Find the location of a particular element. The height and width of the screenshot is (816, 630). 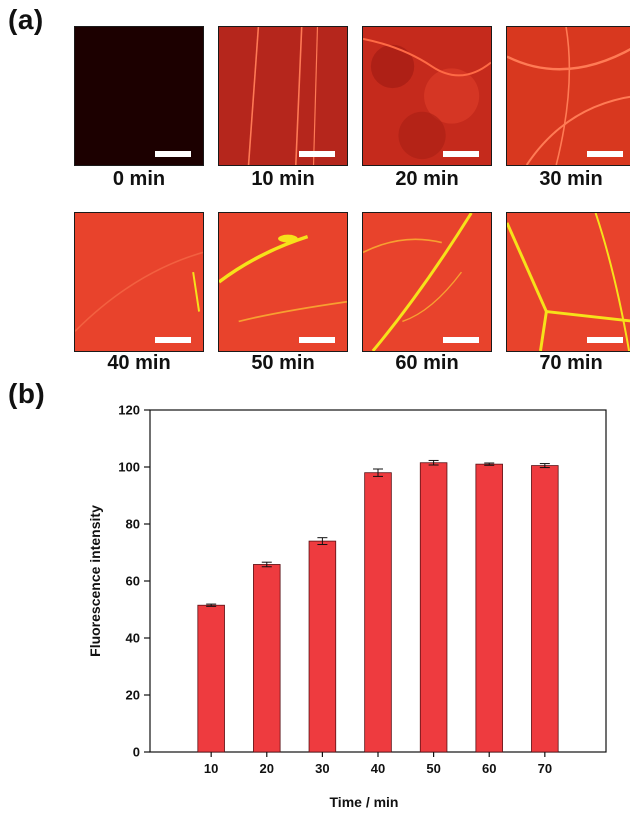

x-axis-title: Time / min is located at coordinates (364, 802).